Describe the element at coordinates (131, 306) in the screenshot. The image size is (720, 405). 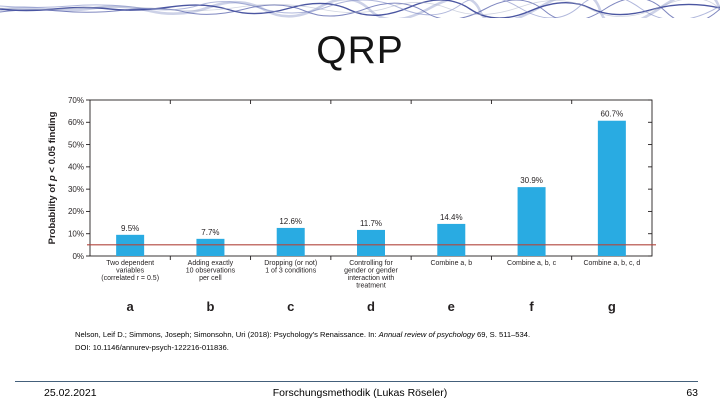
I see `category-letter: a` at that location.